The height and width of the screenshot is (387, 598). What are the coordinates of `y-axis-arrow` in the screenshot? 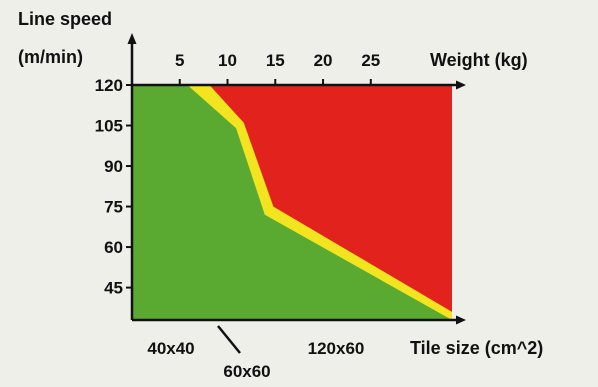 It's located at (132, 38).